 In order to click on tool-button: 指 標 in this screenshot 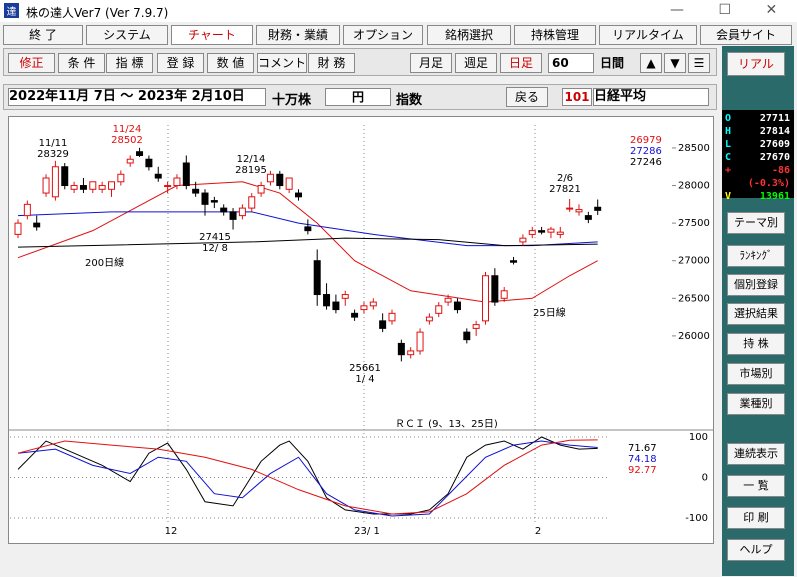, I will do `click(129, 63)`.